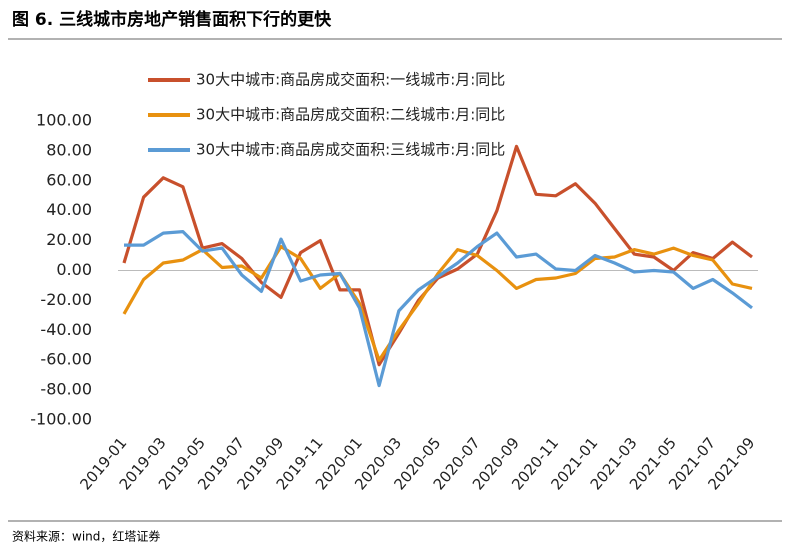 The height and width of the screenshot is (553, 790). Describe the element at coordinates (66, 389) in the screenshot. I see `y-tick-label: -80.00` at that location.